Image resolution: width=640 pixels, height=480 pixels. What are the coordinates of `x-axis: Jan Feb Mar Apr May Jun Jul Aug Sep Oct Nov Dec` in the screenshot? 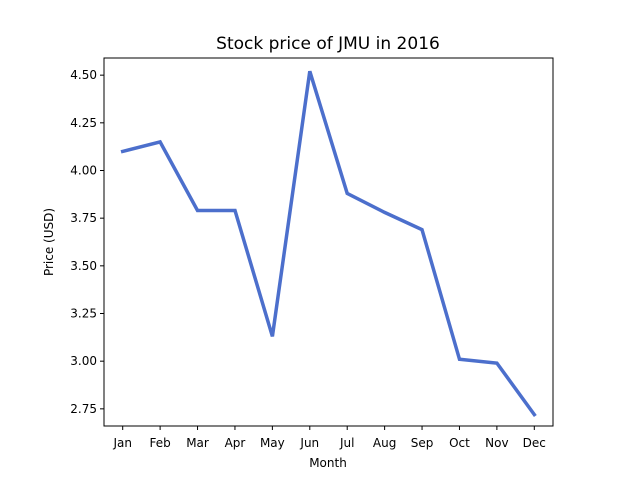 It's located at (329, 438).